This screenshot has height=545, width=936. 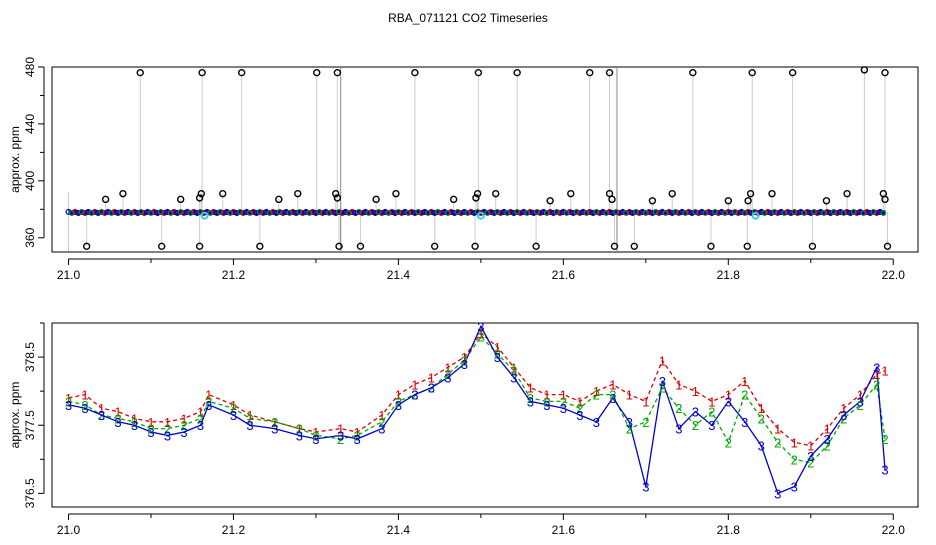 I want to click on x-tick-label-bottom: 21.0, so click(x=69, y=530).